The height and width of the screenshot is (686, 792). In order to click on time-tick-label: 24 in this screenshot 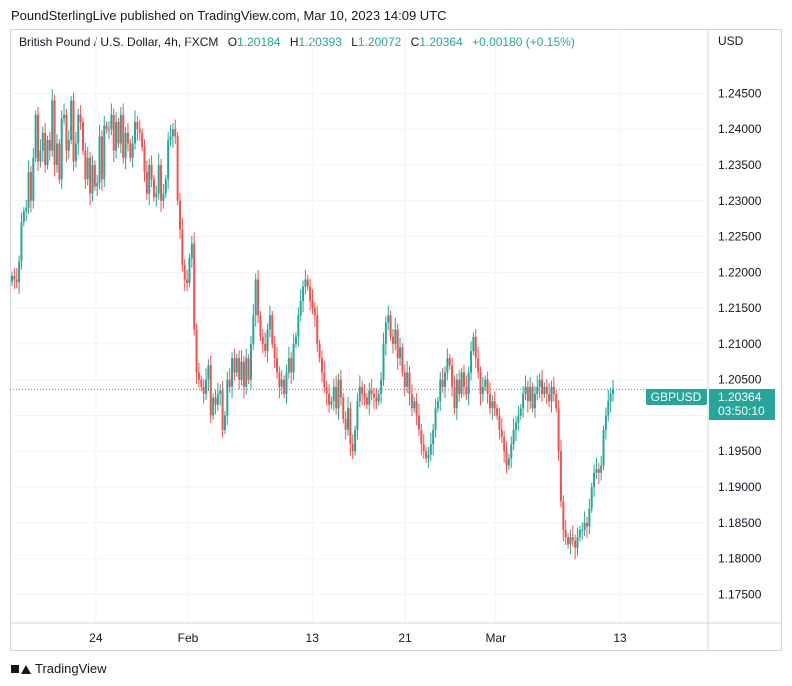, I will do `click(96, 638)`.